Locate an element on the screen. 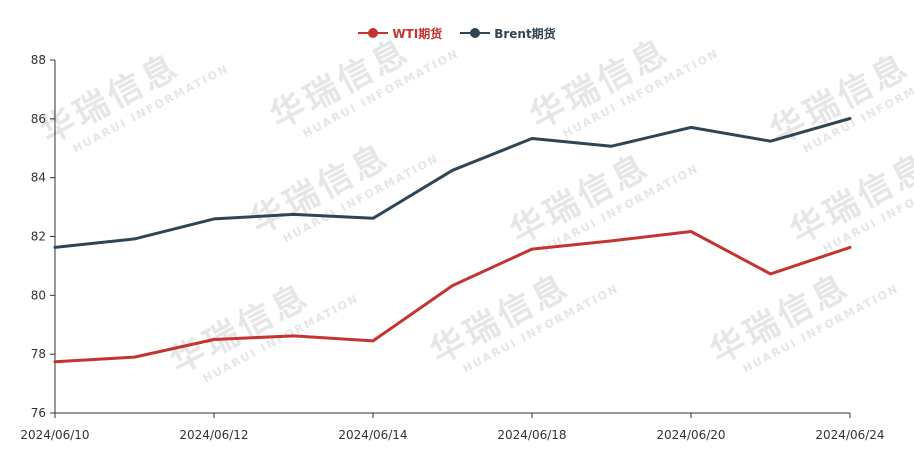 The image size is (914, 461). y-tick-label: 86 is located at coordinates (38, 119).